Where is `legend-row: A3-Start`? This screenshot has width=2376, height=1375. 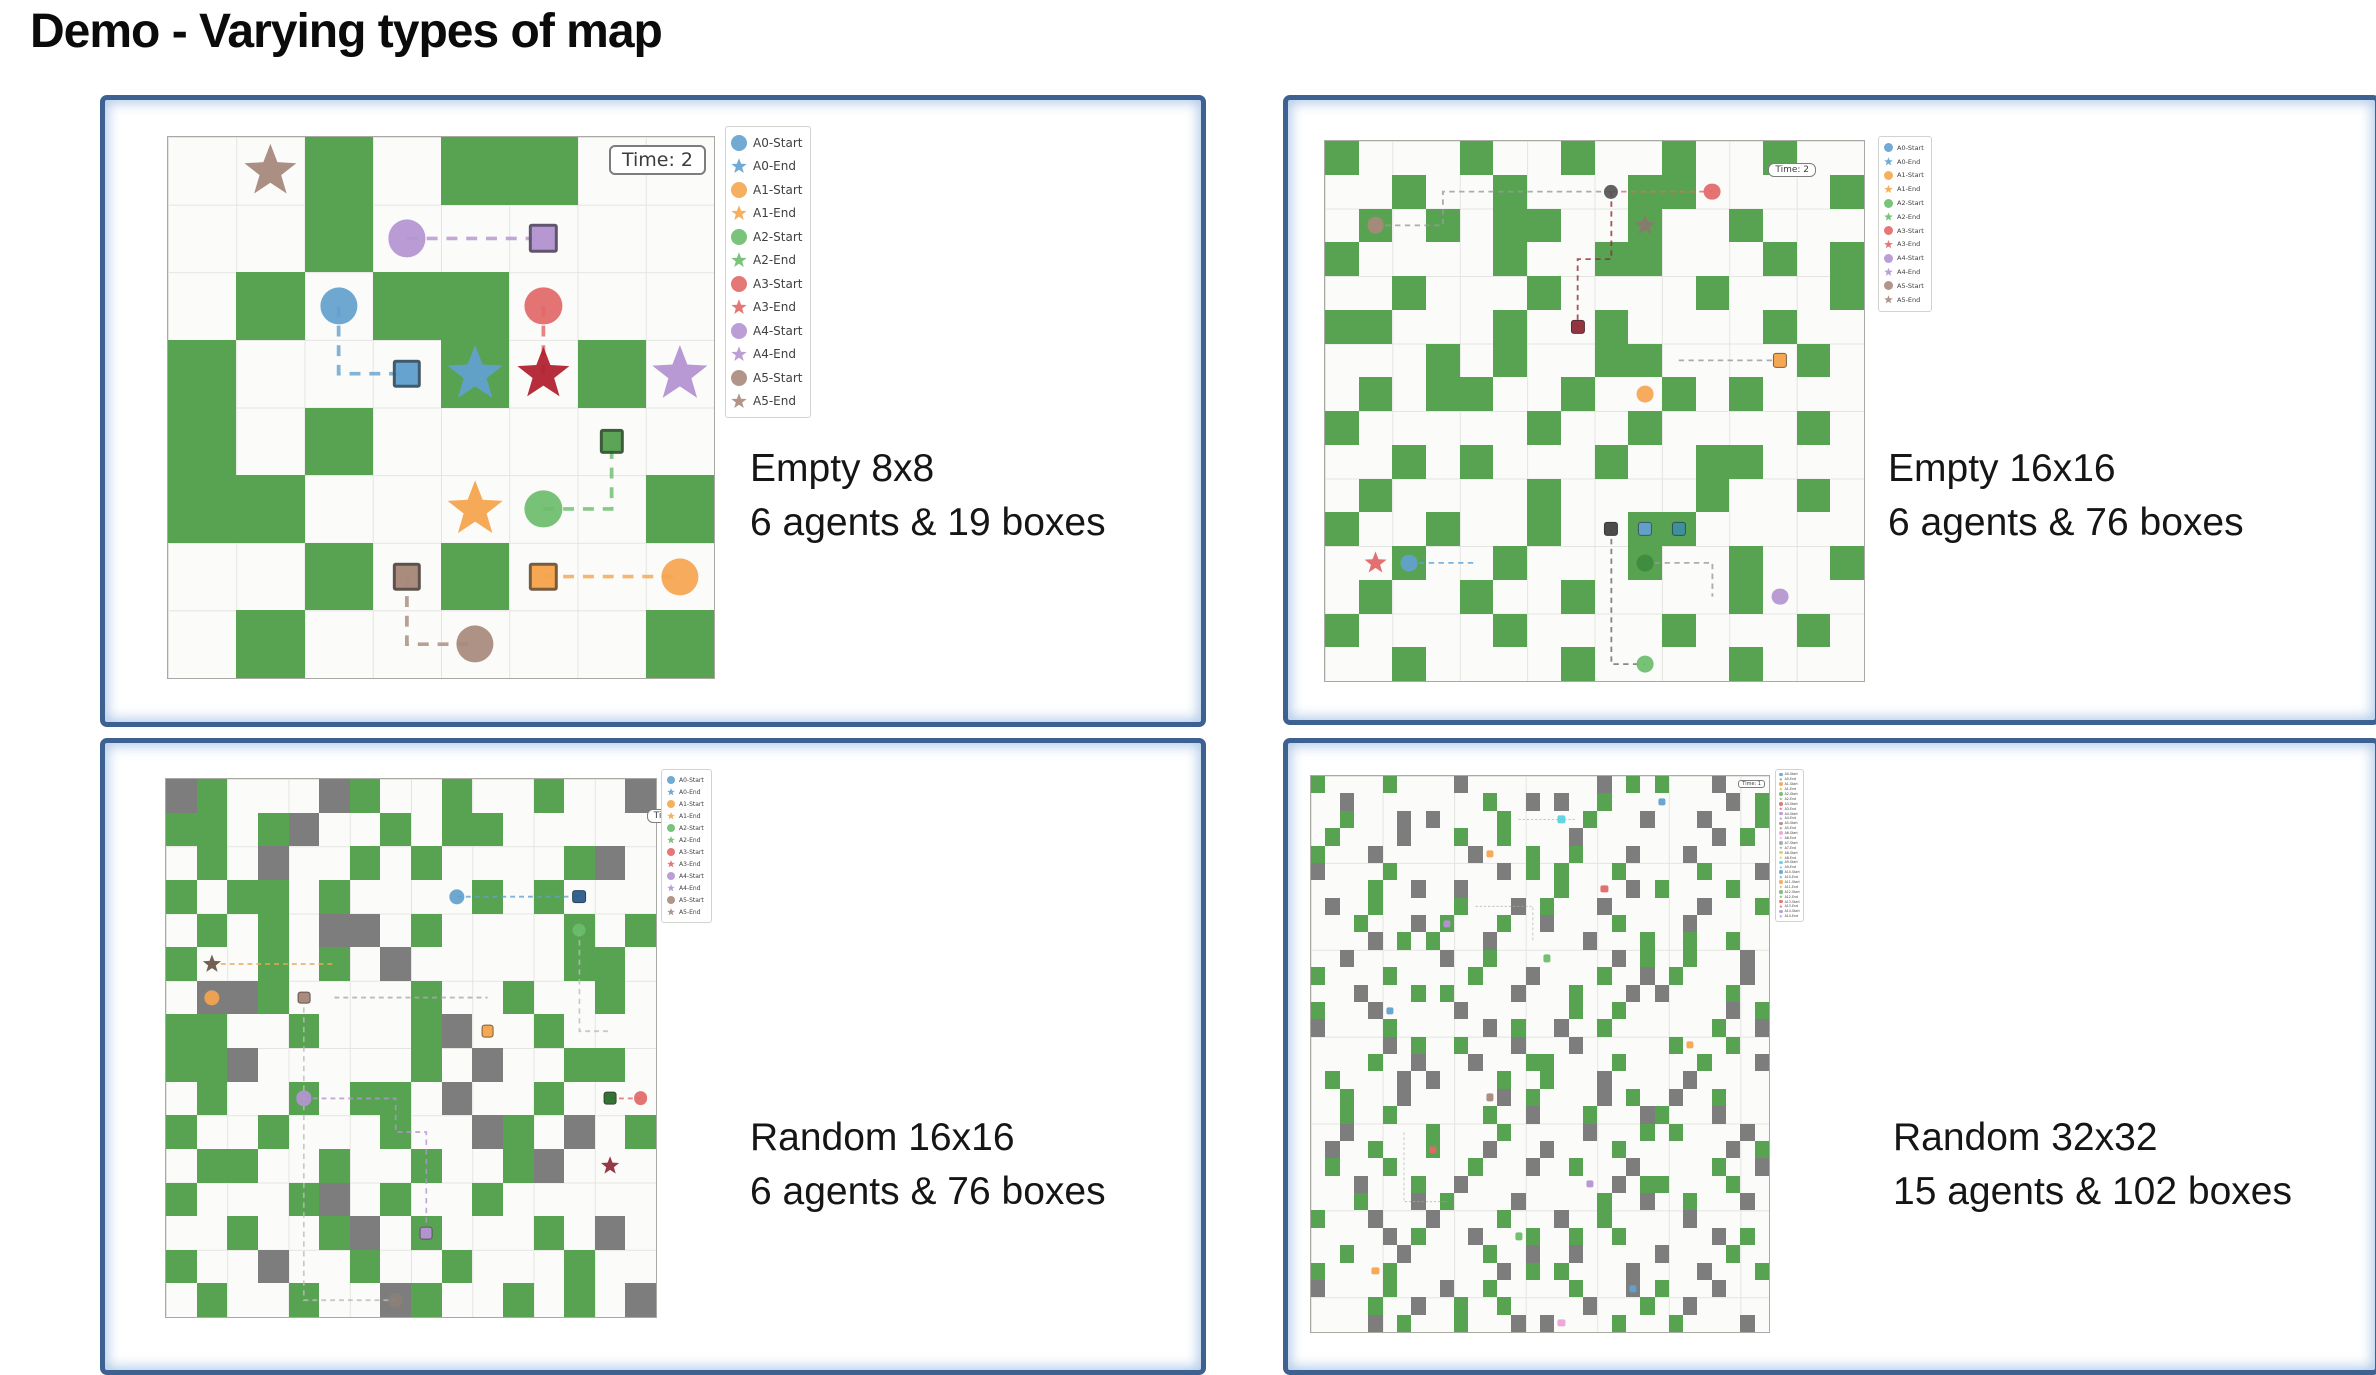 legend-row: A3-Start is located at coordinates (767, 284).